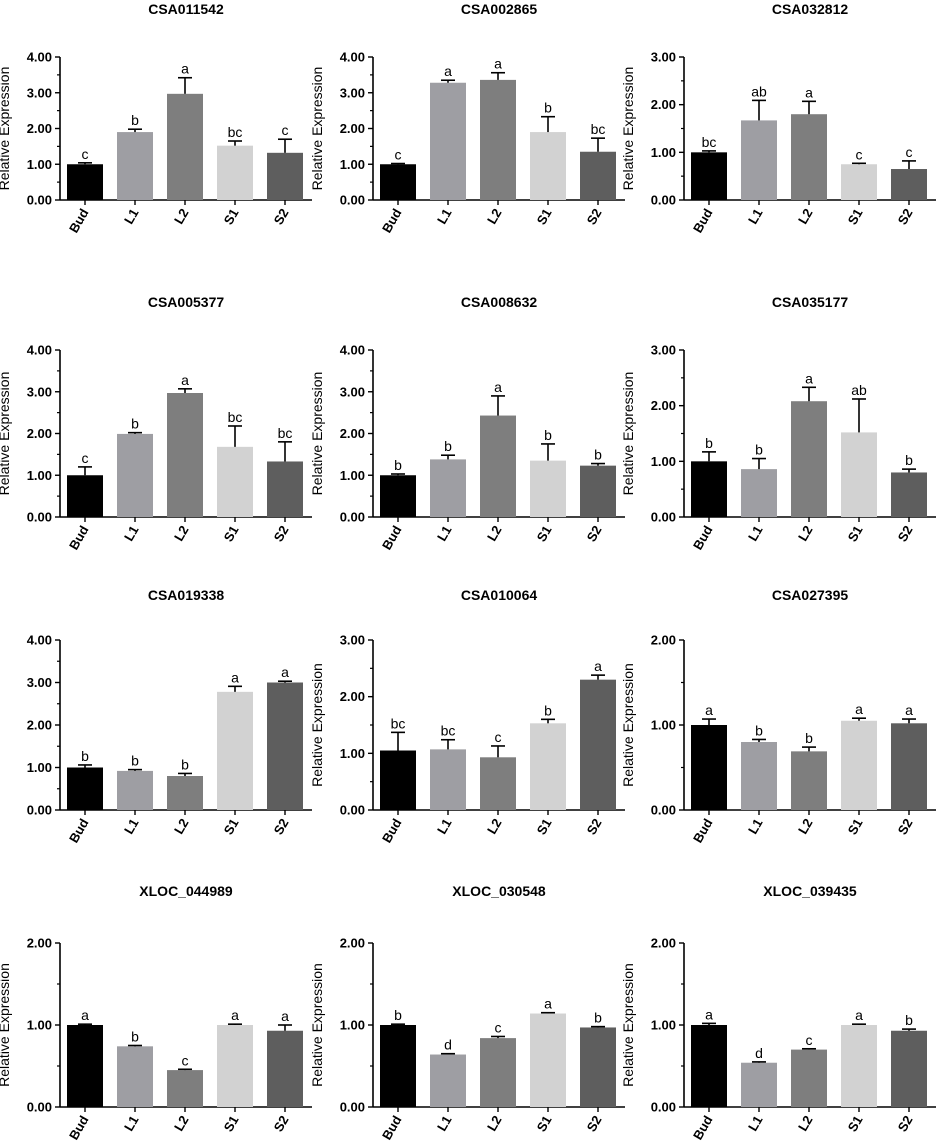  Describe the element at coordinates (663, 1025) in the screenshot. I see `chart11-ytick-label-1: 1.00` at that location.